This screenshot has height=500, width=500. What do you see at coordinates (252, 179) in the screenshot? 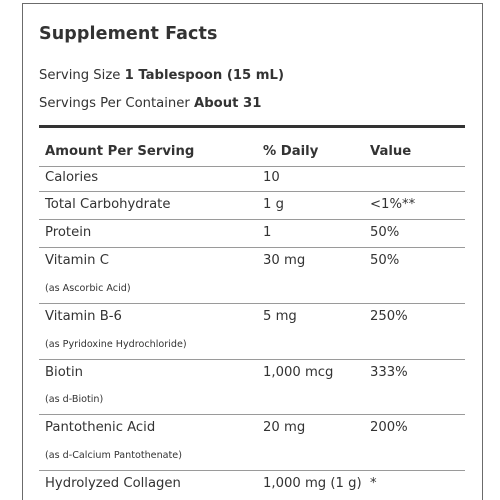
I see `table-row: Calories 10` at bounding box center [252, 179].